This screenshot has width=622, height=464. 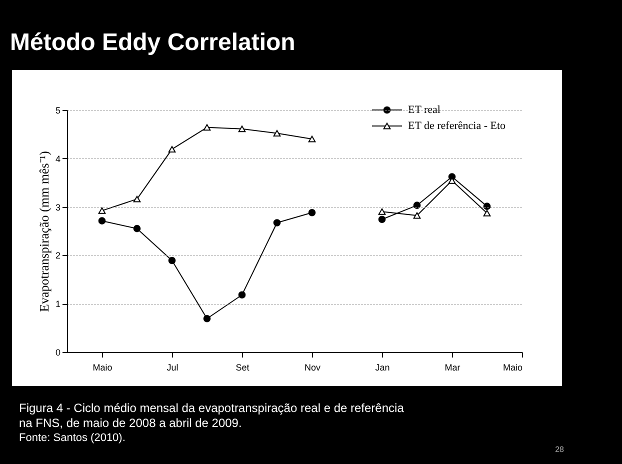 What do you see at coordinates (57, 255) in the screenshot?
I see `y-tick-label: 2` at bounding box center [57, 255].